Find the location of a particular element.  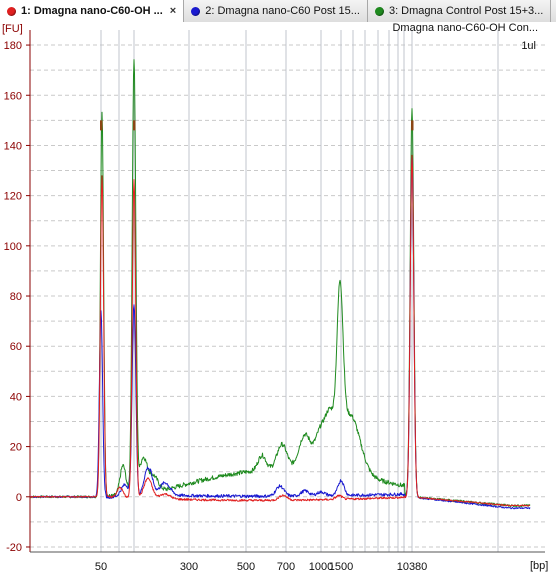

close-icon: × is located at coordinates (173, 11).